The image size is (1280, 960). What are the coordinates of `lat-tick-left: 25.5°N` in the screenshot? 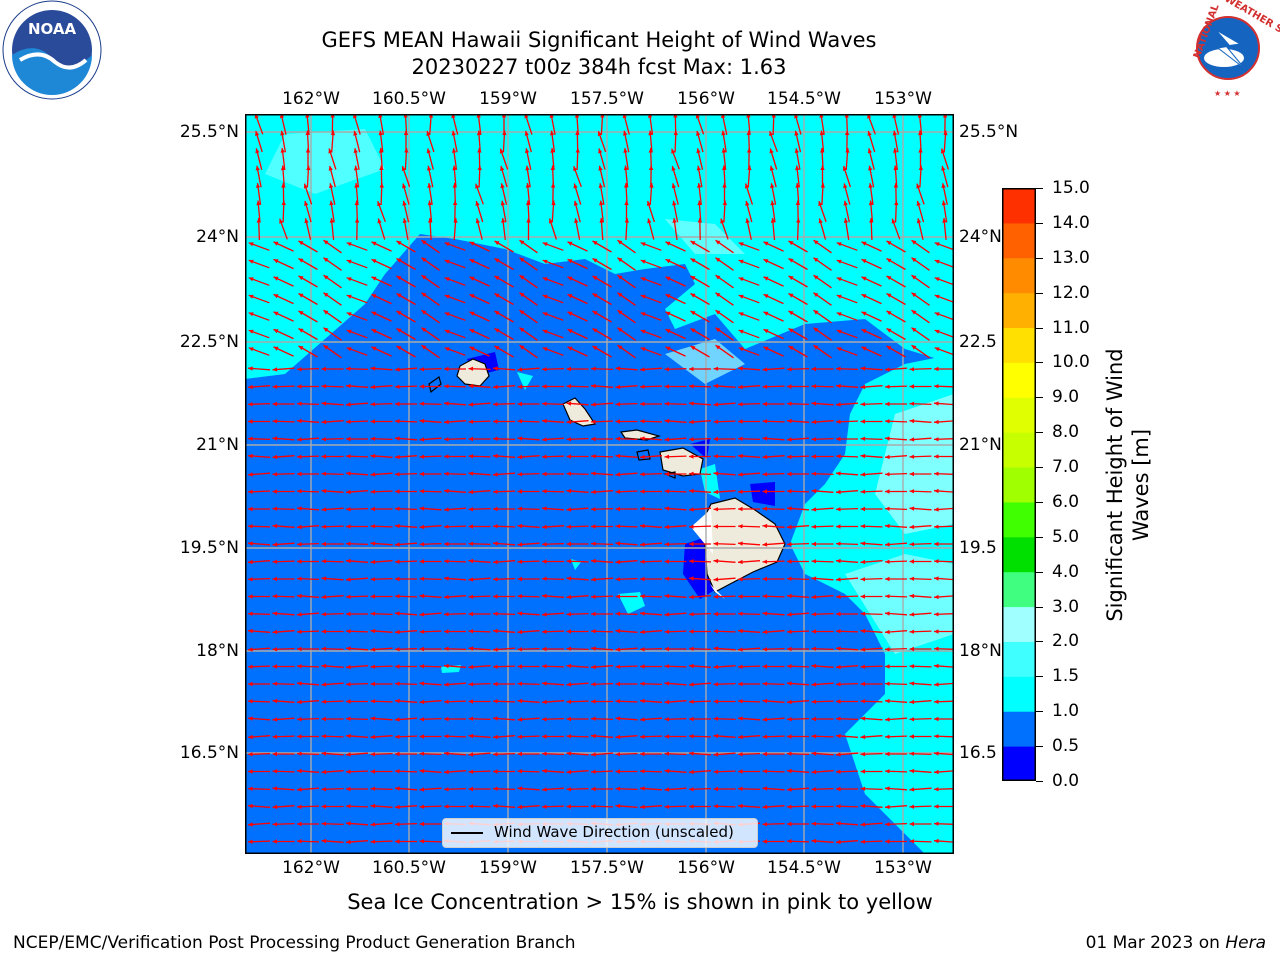 It's located at (209, 132).